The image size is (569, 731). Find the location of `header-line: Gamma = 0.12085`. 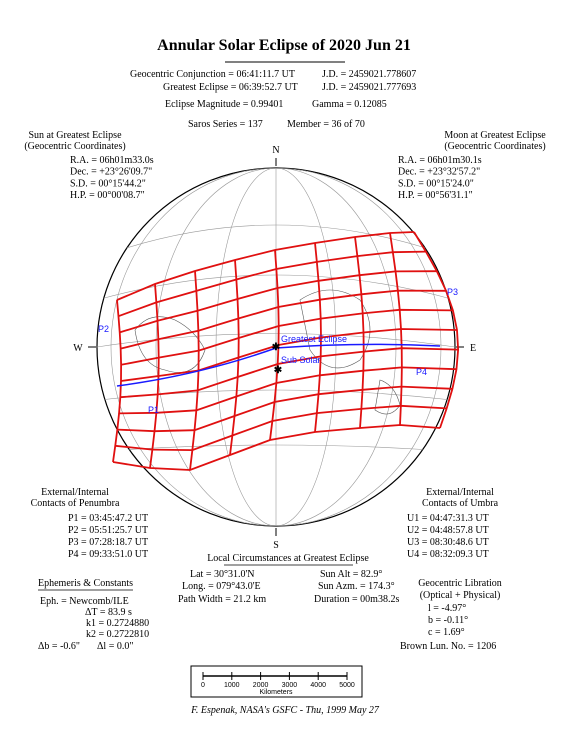

header-line: Gamma = 0.12085 is located at coordinates (349, 104).